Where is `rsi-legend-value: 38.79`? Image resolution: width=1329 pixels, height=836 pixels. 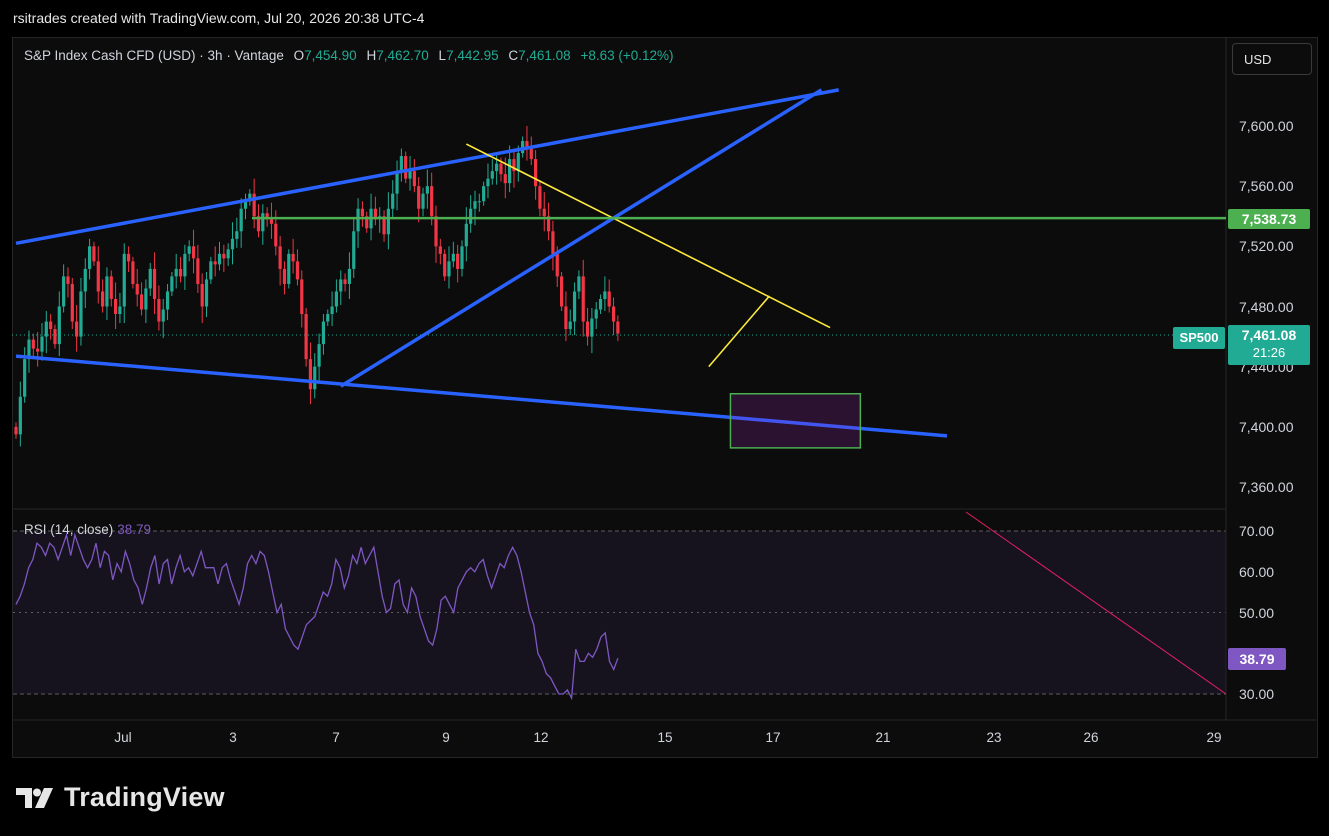
rsi-legend-value: 38.79 is located at coordinates (134, 529).